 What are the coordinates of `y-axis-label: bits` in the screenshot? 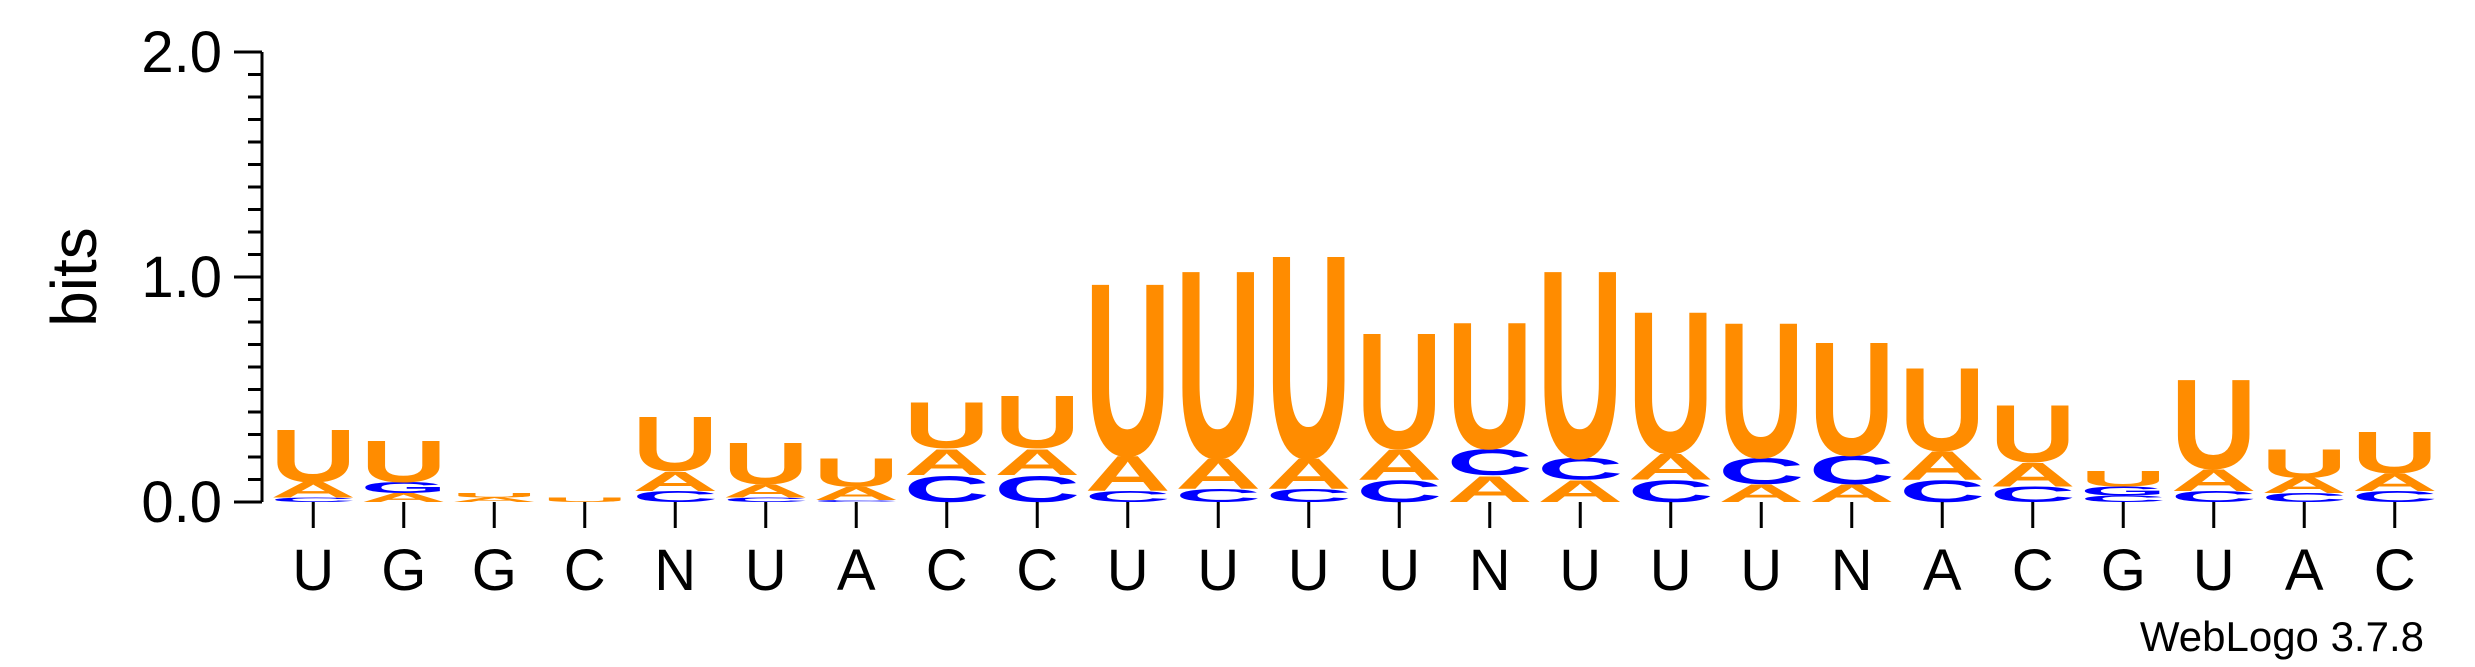 It's located at (74, 277).